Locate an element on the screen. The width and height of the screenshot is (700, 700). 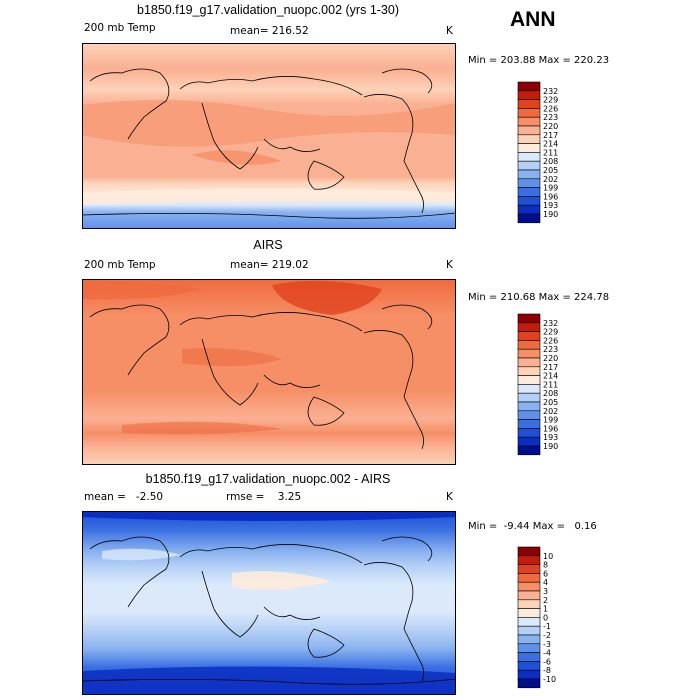
colorbar-label: -4 is located at coordinates (547, 653).